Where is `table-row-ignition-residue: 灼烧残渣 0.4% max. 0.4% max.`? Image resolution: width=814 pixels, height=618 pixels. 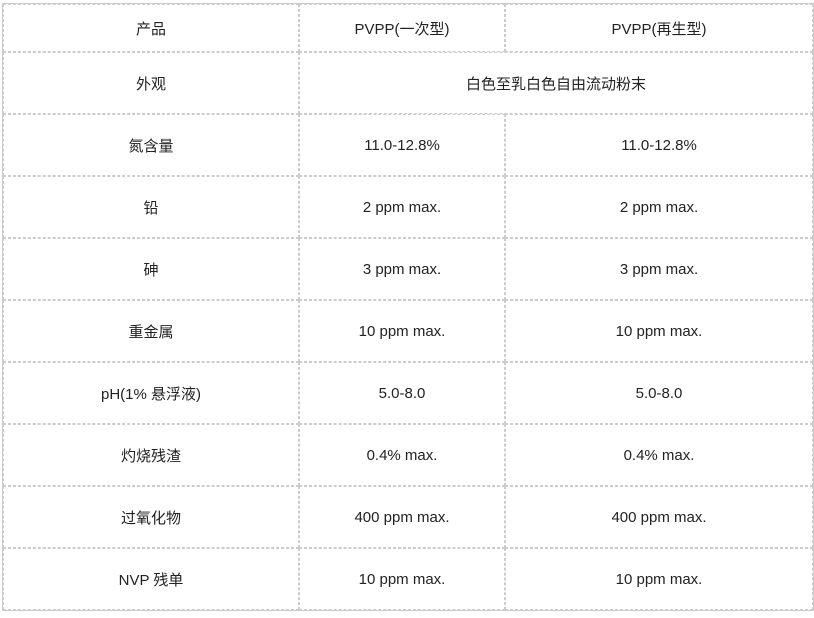 table-row-ignition-residue: 灼烧残渣 0.4% max. 0.4% max. is located at coordinates (408, 455).